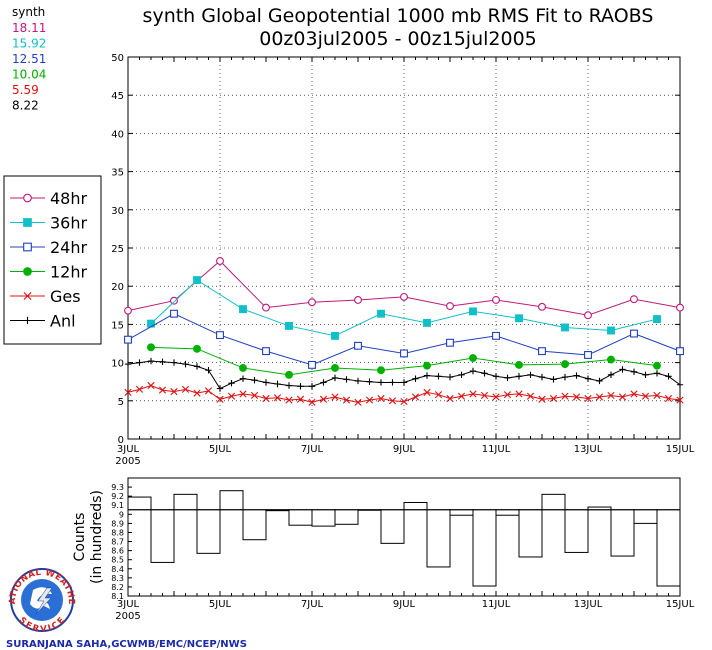 This screenshot has width=712, height=650. What do you see at coordinates (117, 58) in the screenshot?
I see `y-tick-label: 50` at bounding box center [117, 58].